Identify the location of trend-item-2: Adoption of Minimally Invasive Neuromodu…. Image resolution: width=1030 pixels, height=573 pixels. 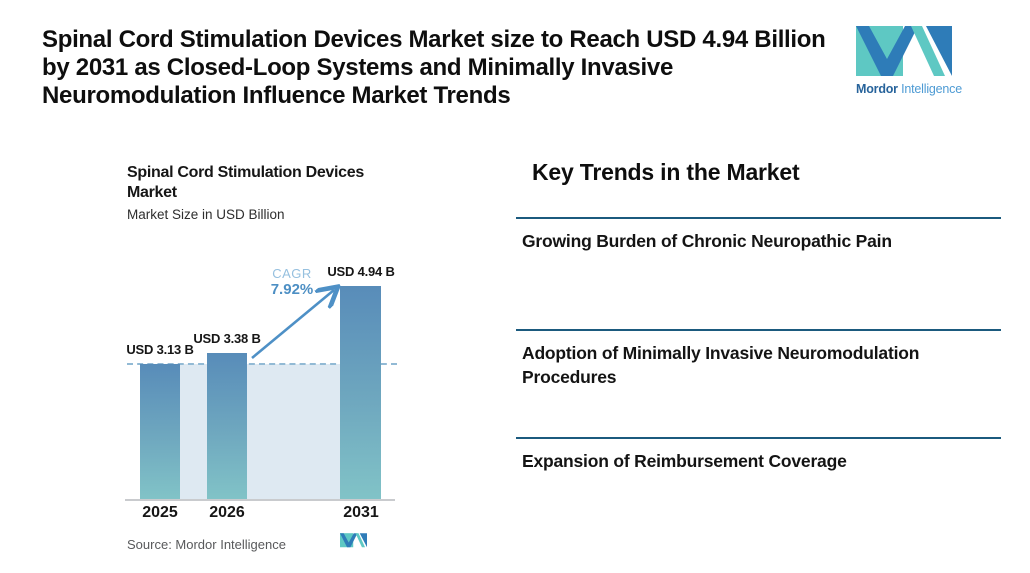
(721, 365).